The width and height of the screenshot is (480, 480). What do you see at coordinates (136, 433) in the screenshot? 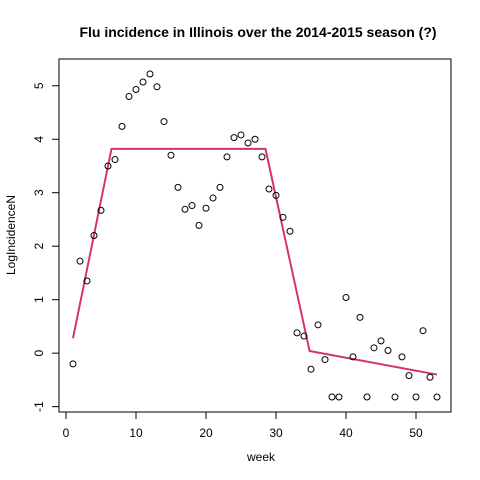
I see `x-tick-label: 10` at bounding box center [136, 433].